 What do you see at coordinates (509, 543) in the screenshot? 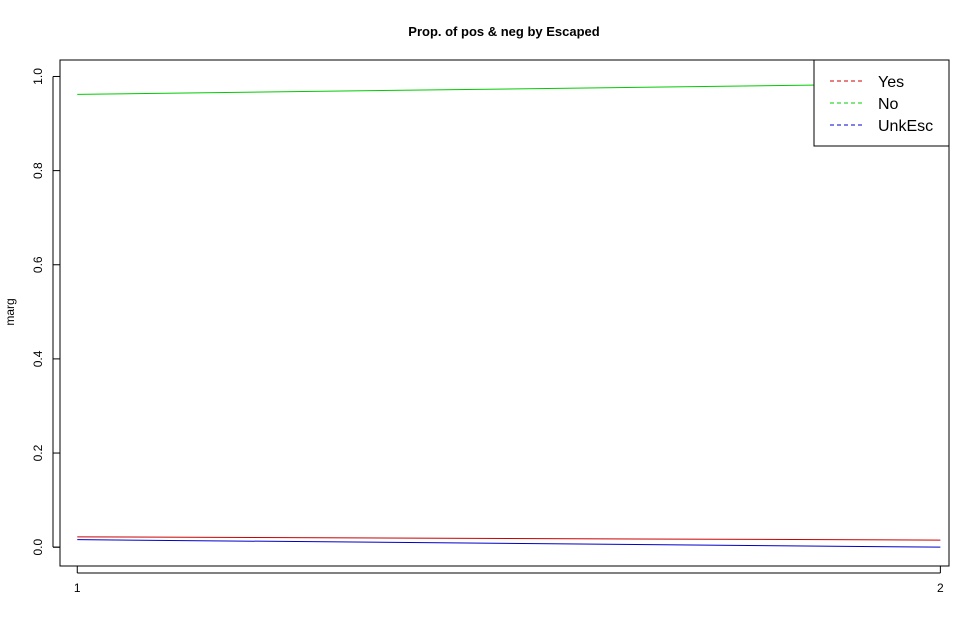
I see `series-line-unkesc` at bounding box center [509, 543].